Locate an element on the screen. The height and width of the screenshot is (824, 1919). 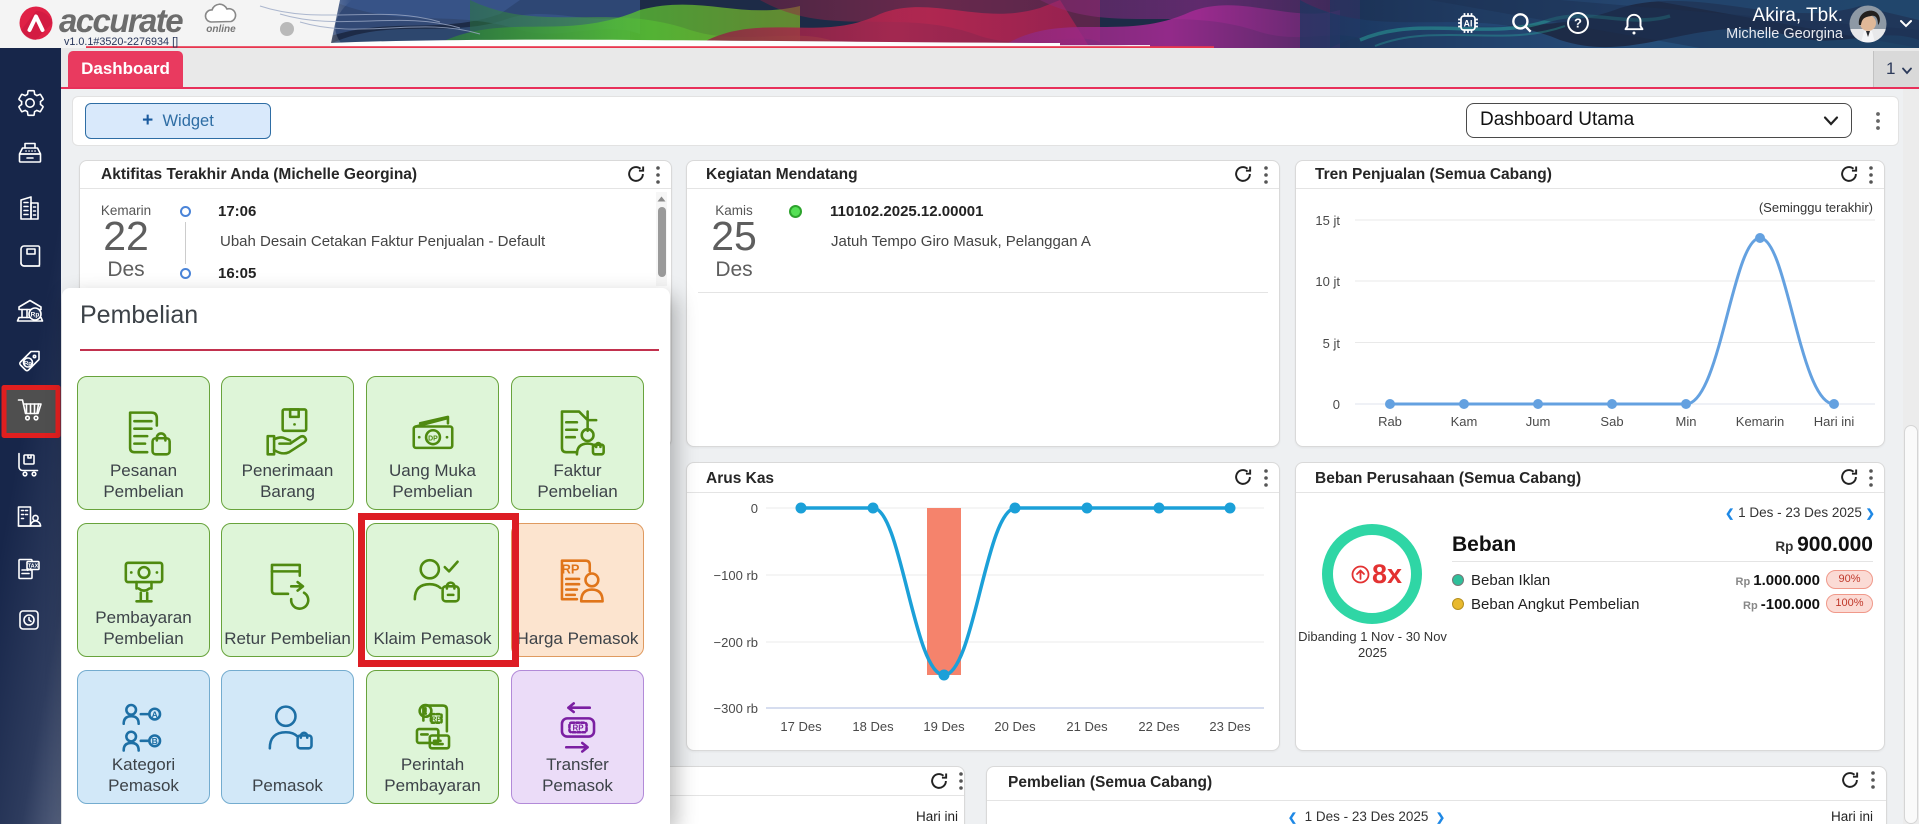
svg-text: A is located at coordinates (154, 714).